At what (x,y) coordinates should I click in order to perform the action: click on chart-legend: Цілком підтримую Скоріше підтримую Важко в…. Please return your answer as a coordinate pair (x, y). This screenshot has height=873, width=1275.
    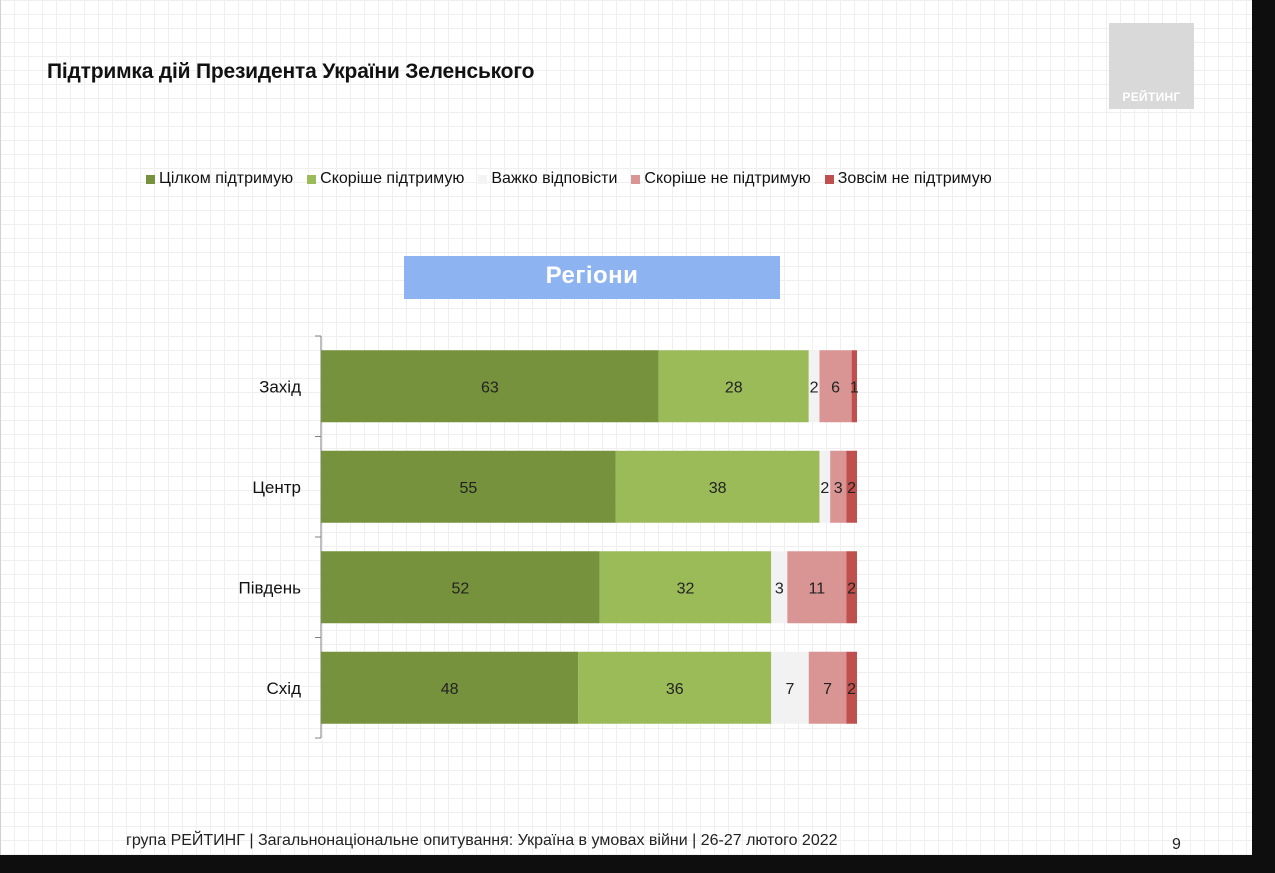
    Looking at the image, I should click on (569, 179).